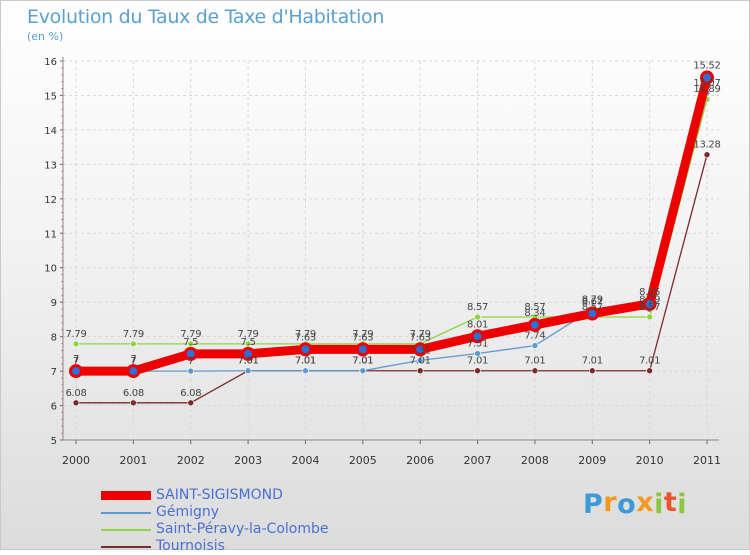 This screenshot has width=750, height=555. I want to click on data-label: 15.07, so click(706, 83).